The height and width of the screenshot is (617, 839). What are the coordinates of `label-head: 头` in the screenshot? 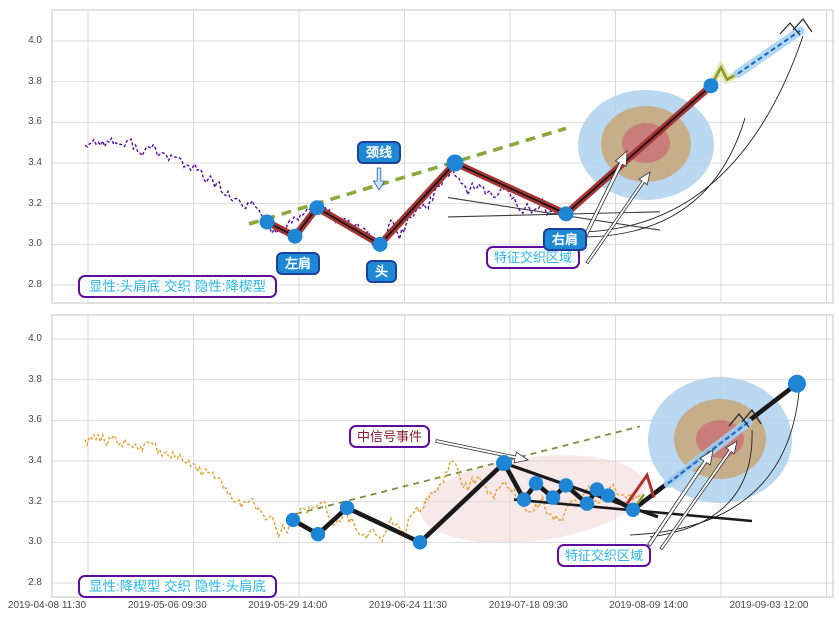 It's located at (382, 271).